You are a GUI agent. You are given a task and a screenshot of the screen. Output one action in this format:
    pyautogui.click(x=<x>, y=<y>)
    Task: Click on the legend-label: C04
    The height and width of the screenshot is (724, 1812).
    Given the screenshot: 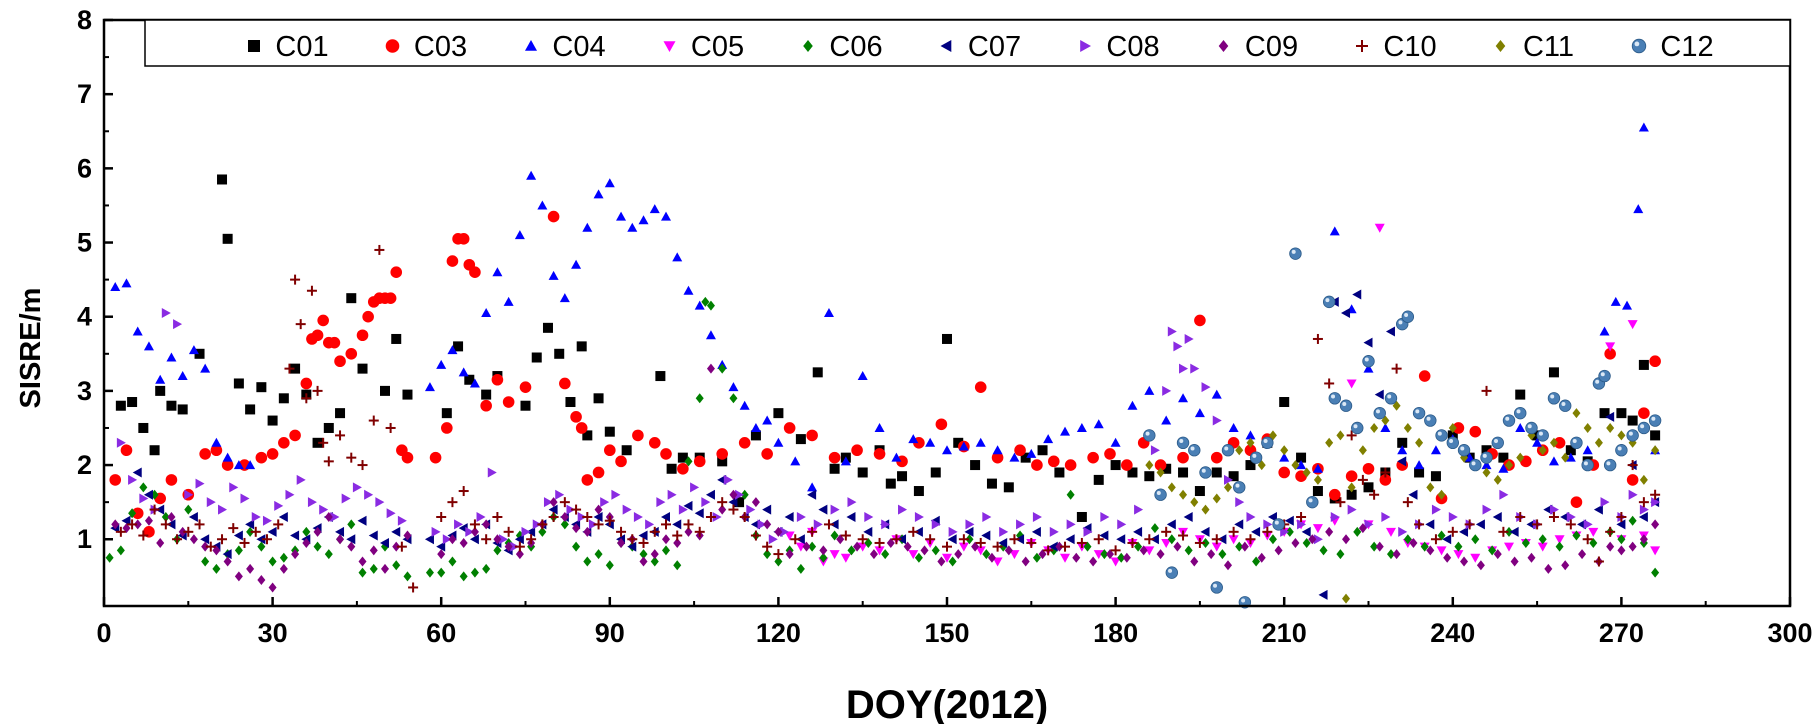 What is the action you would take?
    pyautogui.click(x=578, y=47)
    